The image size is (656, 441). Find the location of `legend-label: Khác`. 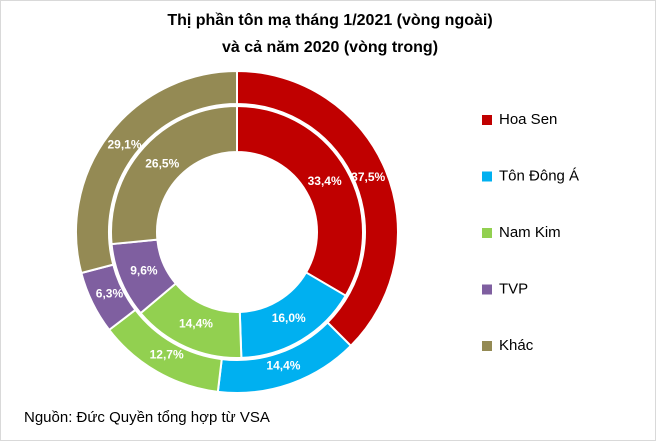

legend-label: Khác is located at coordinates (516, 345).